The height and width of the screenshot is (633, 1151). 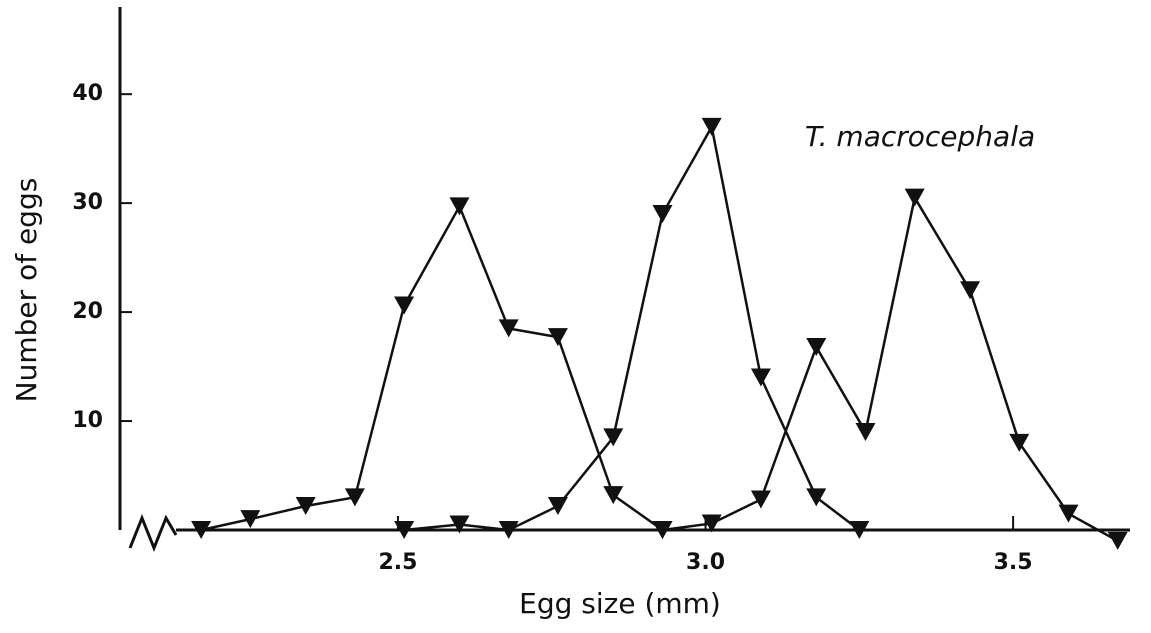 What do you see at coordinates (153, 533) in the screenshot?
I see `axis-break` at bounding box center [153, 533].